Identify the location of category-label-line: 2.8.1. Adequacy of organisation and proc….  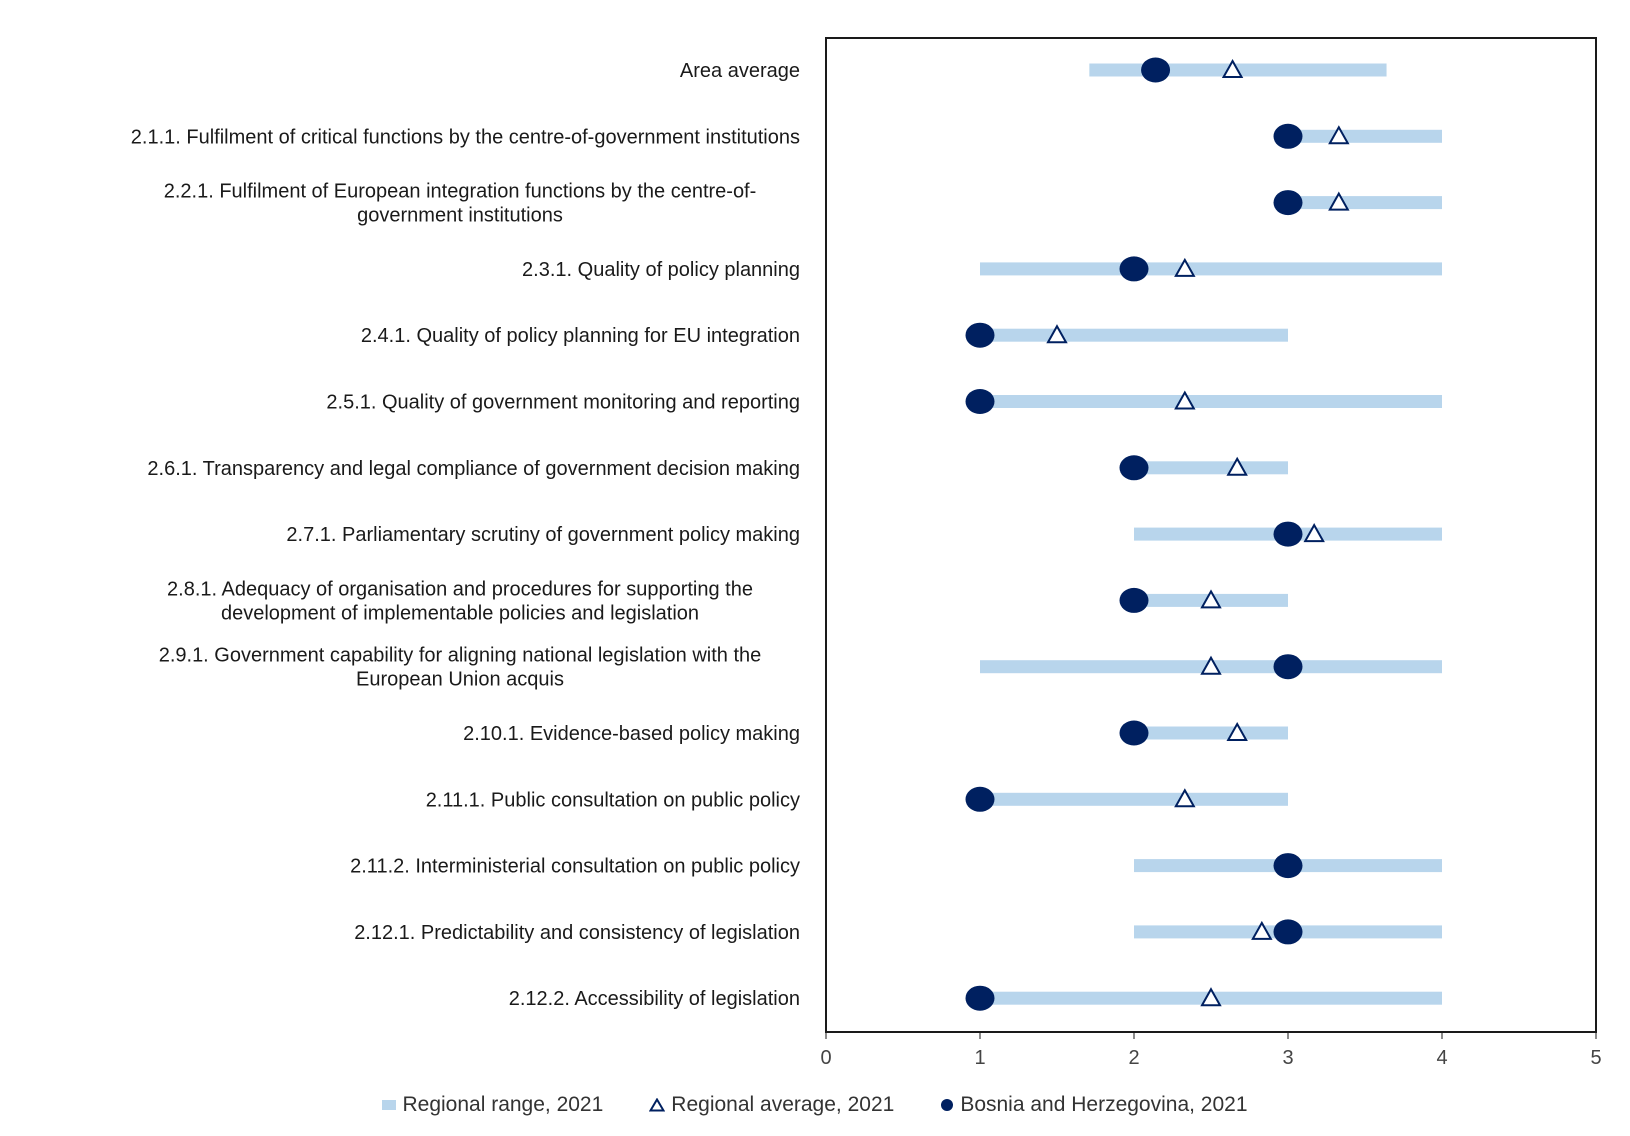
(460, 589).